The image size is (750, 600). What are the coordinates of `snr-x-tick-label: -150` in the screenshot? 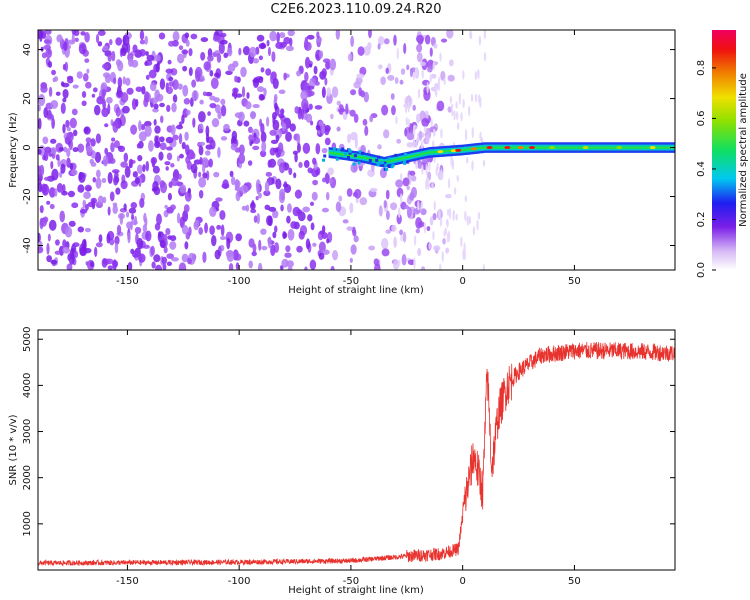 It's located at (127, 581).